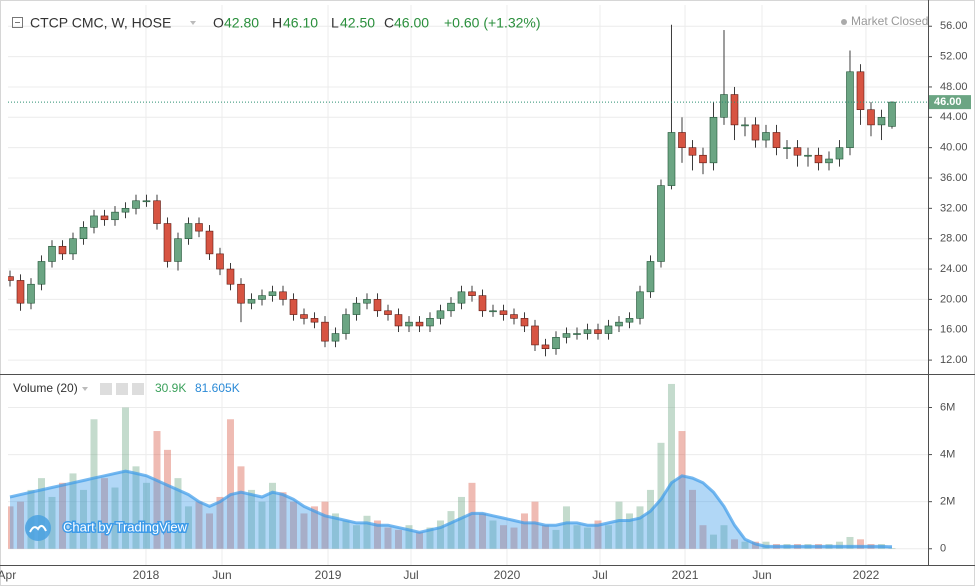 The image size is (975, 586). I want to click on ohlc-key: C, so click(389, 23).